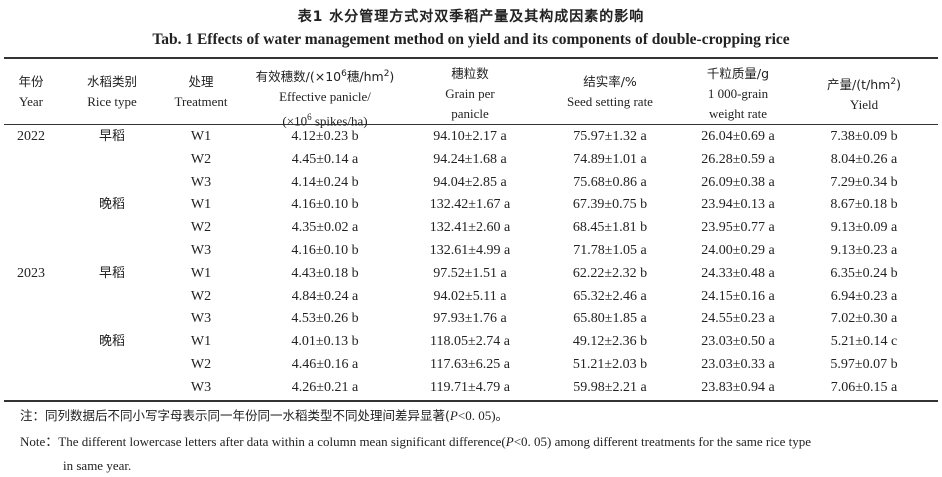 This screenshot has width=942, height=477. Describe the element at coordinates (471, 58) in the screenshot. I see `top-rule` at that location.